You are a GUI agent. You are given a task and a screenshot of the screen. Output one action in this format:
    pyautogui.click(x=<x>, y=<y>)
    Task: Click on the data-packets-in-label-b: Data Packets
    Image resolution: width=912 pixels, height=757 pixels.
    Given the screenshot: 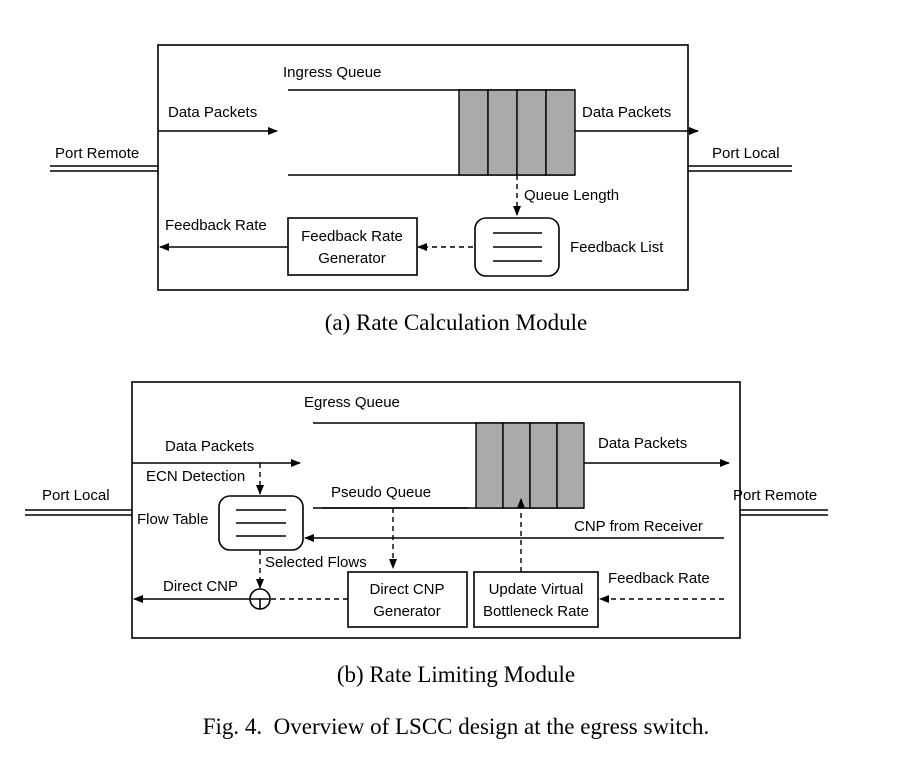 What is the action you would take?
    pyautogui.click(x=209, y=446)
    